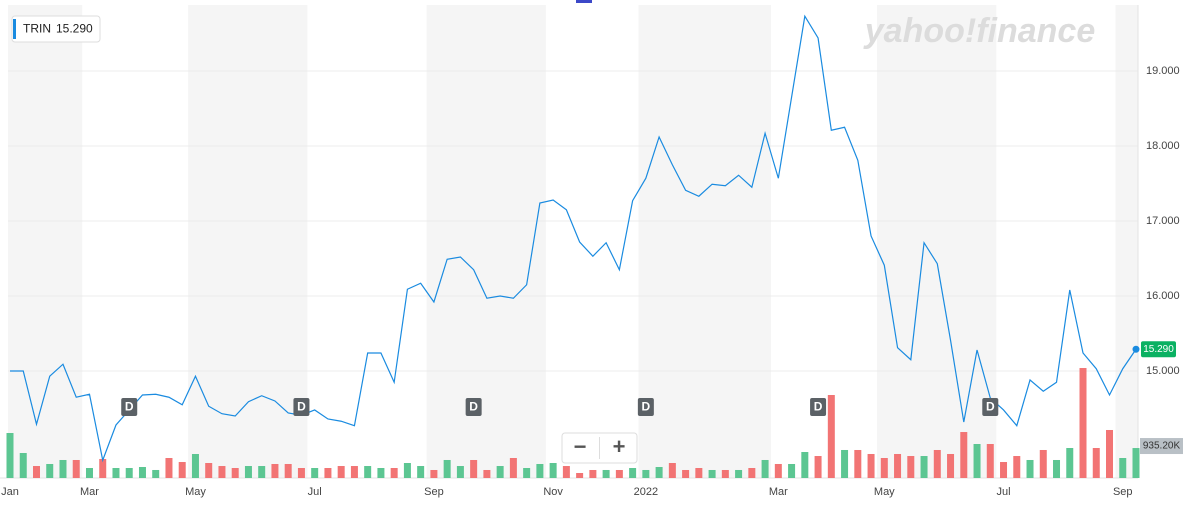  Describe the element at coordinates (619, 446) in the screenshot. I see `zoom-button: +` at that location.